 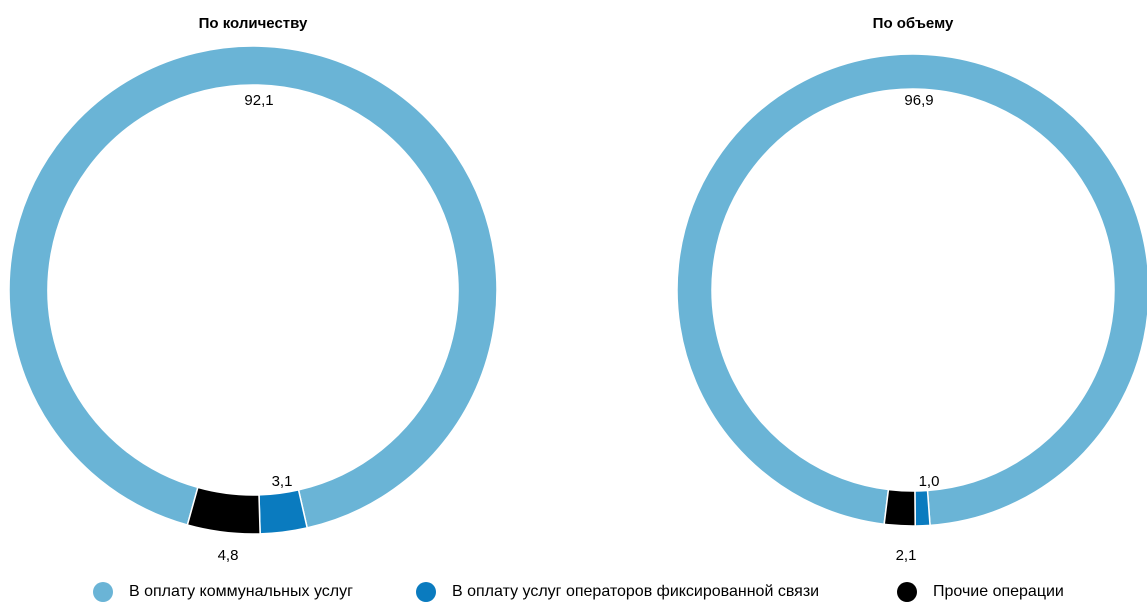 What do you see at coordinates (913, 23) in the screenshot?
I see `chart-title: По объему` at bounding box center [913, 23].